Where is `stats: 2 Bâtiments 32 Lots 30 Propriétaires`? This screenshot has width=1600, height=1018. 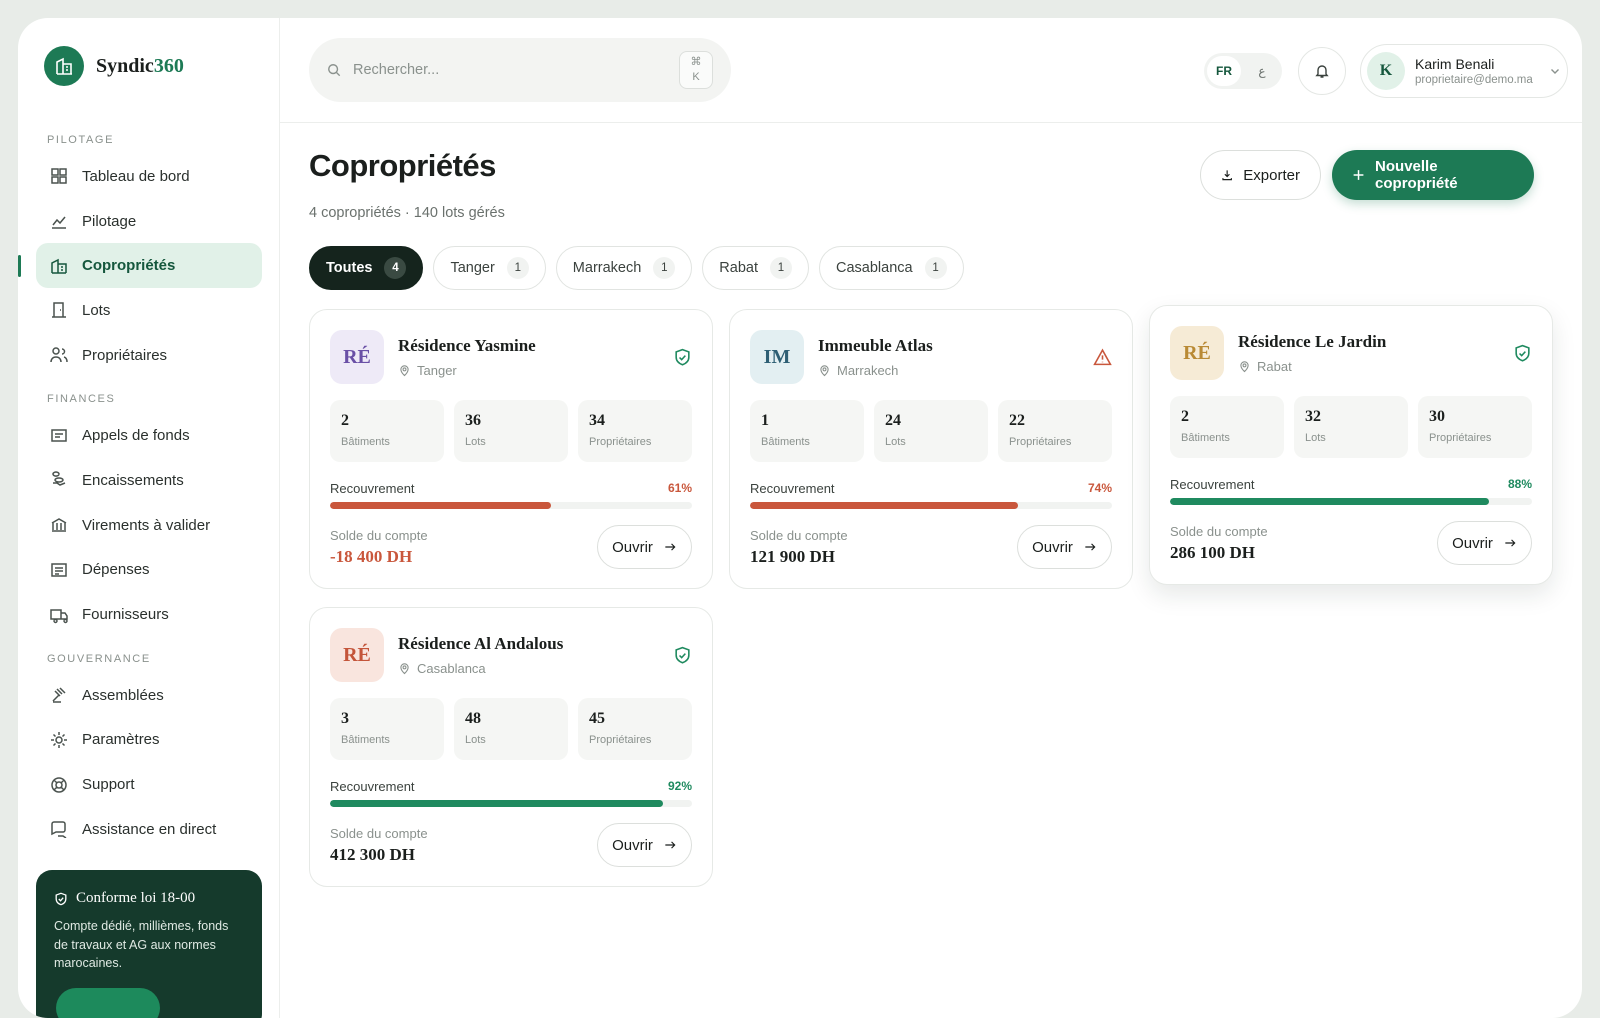 stats: 2 Bâtiments 32 Lots 30 Propriétaires is located at coordinates (1351, 427).